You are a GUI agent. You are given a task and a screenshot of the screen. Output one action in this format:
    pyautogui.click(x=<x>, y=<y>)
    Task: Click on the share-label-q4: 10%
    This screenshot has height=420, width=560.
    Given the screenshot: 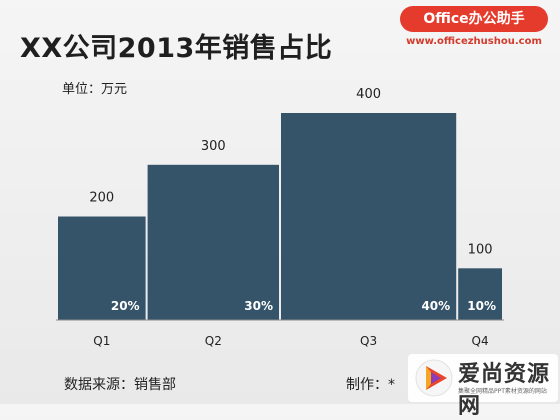 What is the action you would take?
    pyautogui.click(x=481, y=306)
    